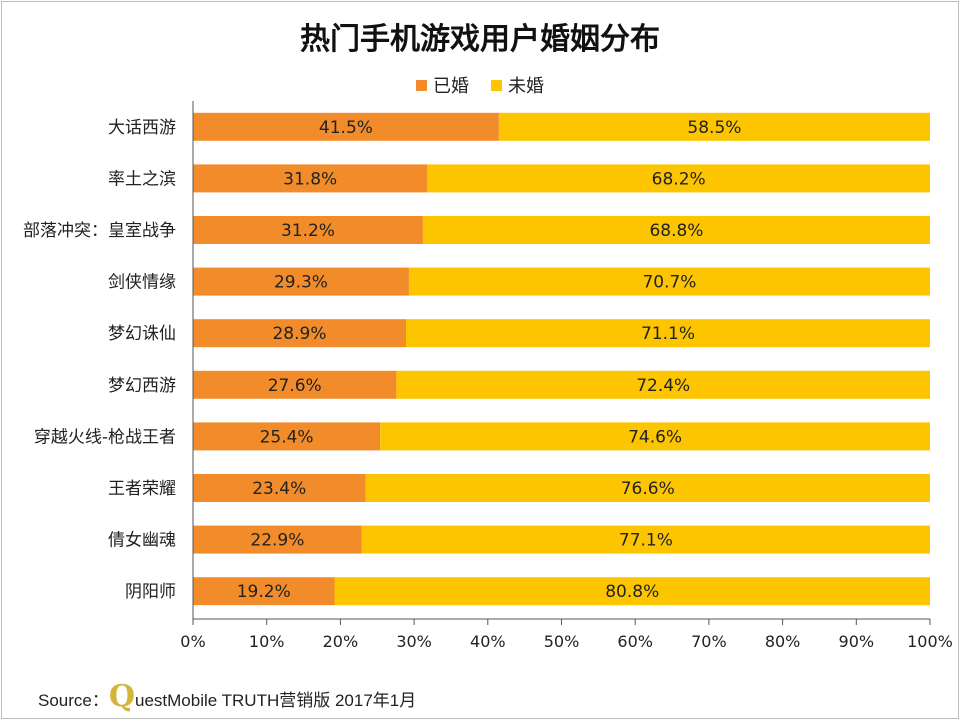 The image size is (960, 720). What do you see at coordinates (930, 641) in the screenshot?
I see `x-tick-label: 100%` at bounding box center [930, 641].